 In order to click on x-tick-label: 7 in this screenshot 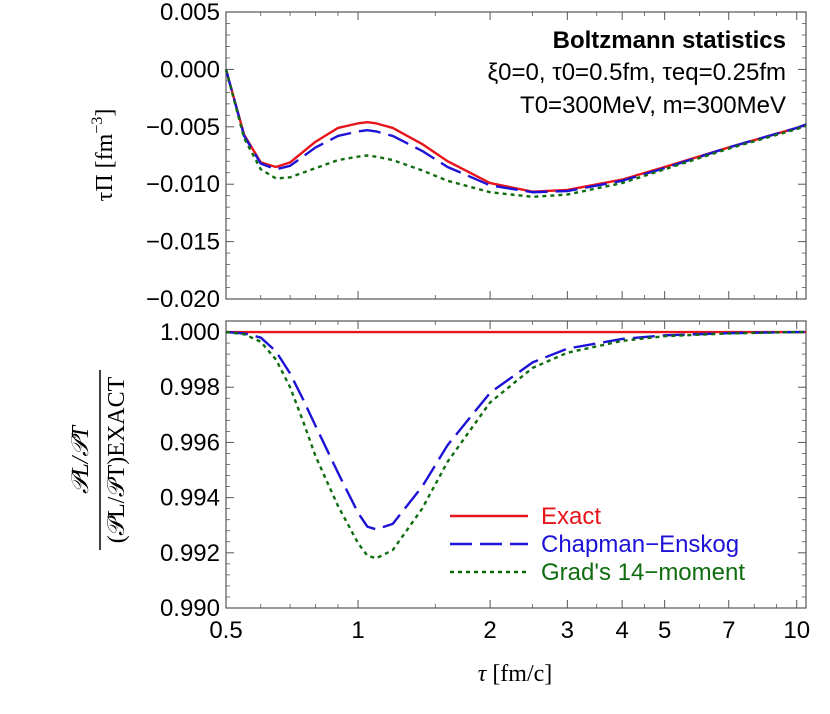, I will do `click(728, 630)`.